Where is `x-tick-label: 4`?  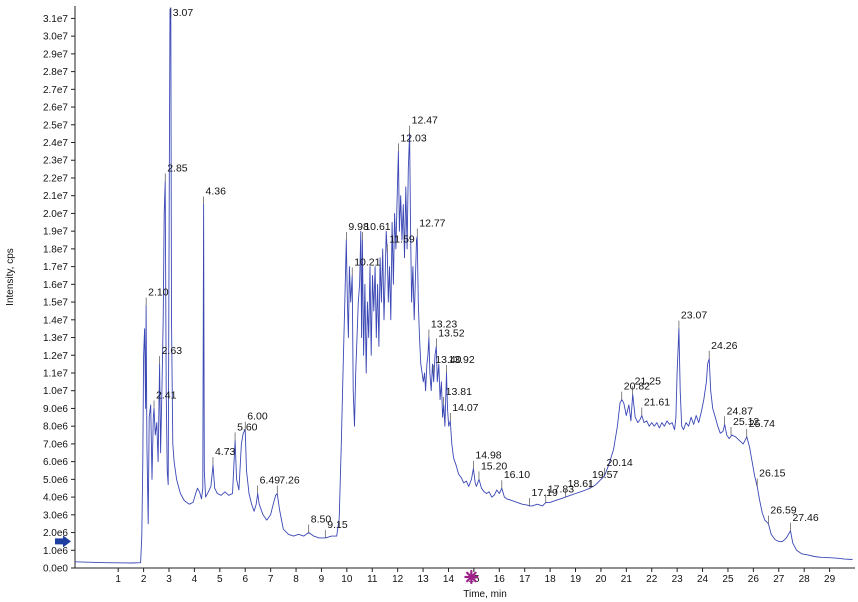
x-tick-label: 4 is located at coordinates (195, 579).